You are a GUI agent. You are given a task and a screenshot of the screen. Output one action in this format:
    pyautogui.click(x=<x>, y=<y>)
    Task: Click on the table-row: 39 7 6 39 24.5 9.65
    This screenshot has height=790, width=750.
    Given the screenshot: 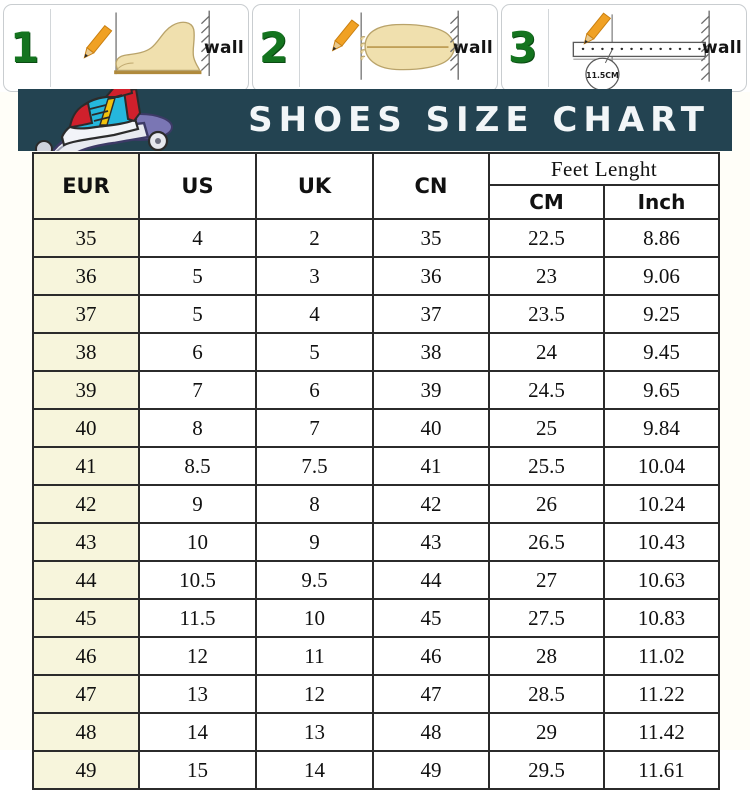 What is the action you would take?
    pyautogui.click(x=376, y=390)
    